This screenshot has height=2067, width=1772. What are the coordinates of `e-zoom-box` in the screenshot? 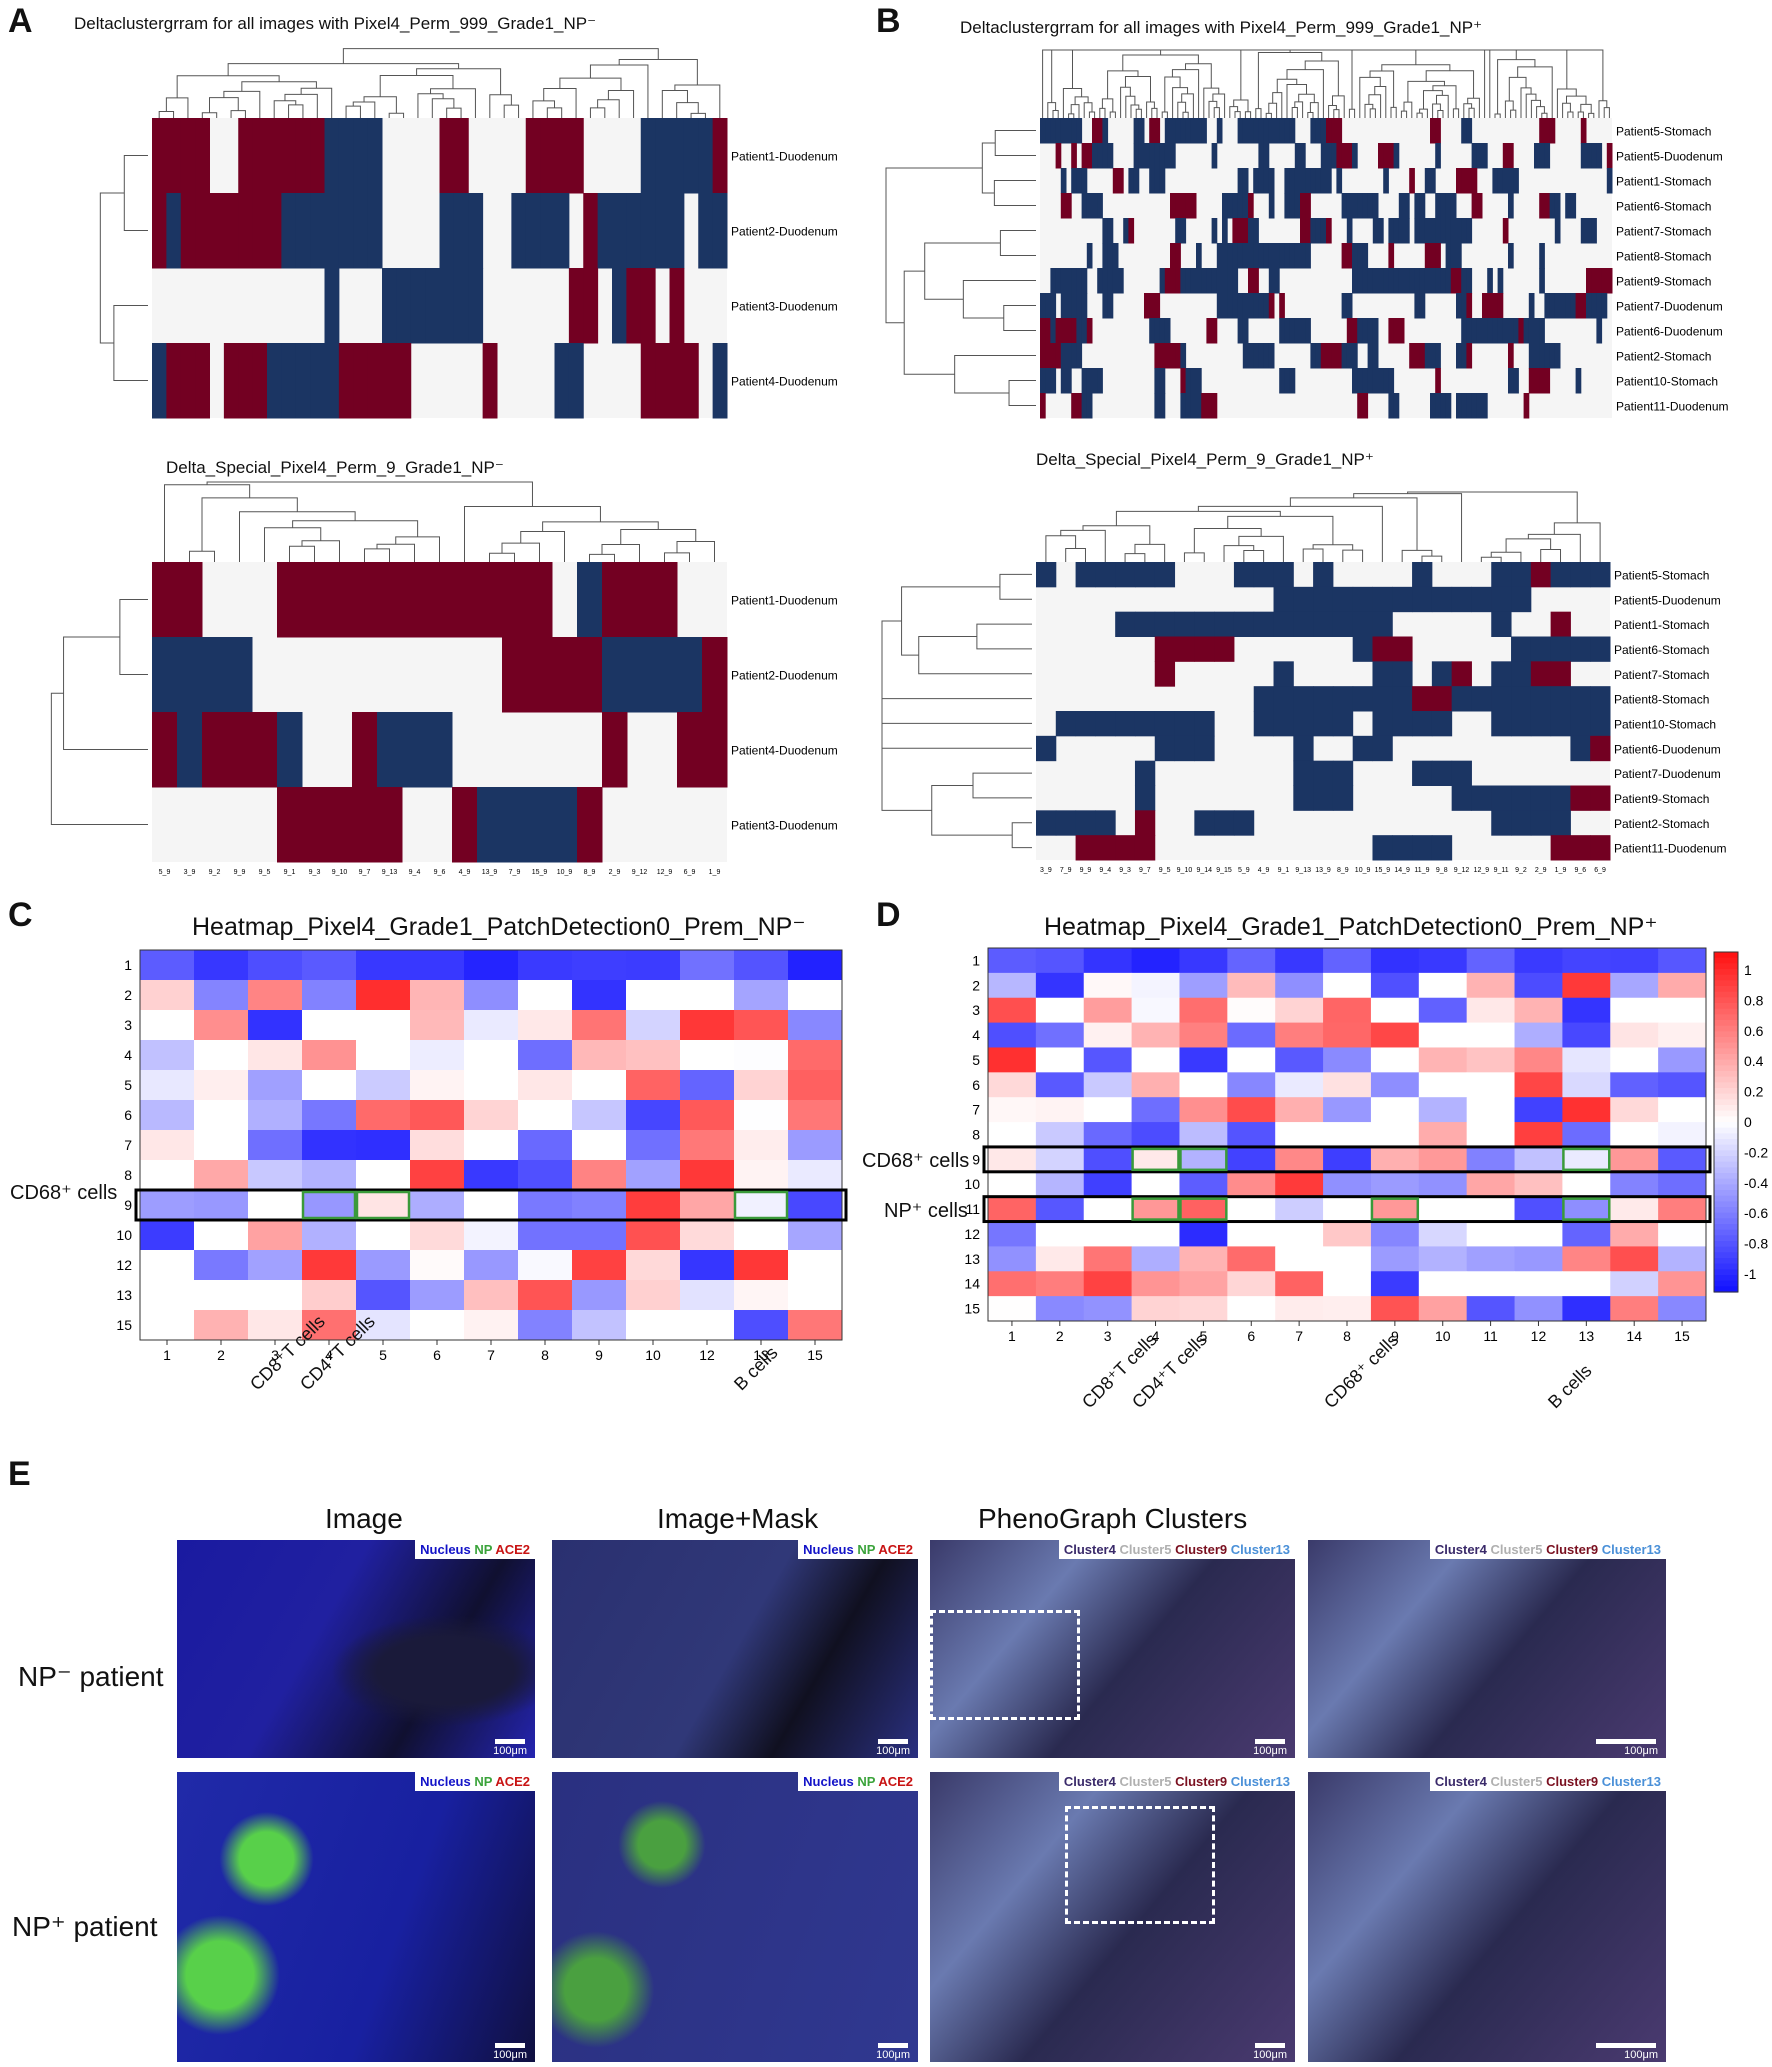 It's located at (1005, 1665).